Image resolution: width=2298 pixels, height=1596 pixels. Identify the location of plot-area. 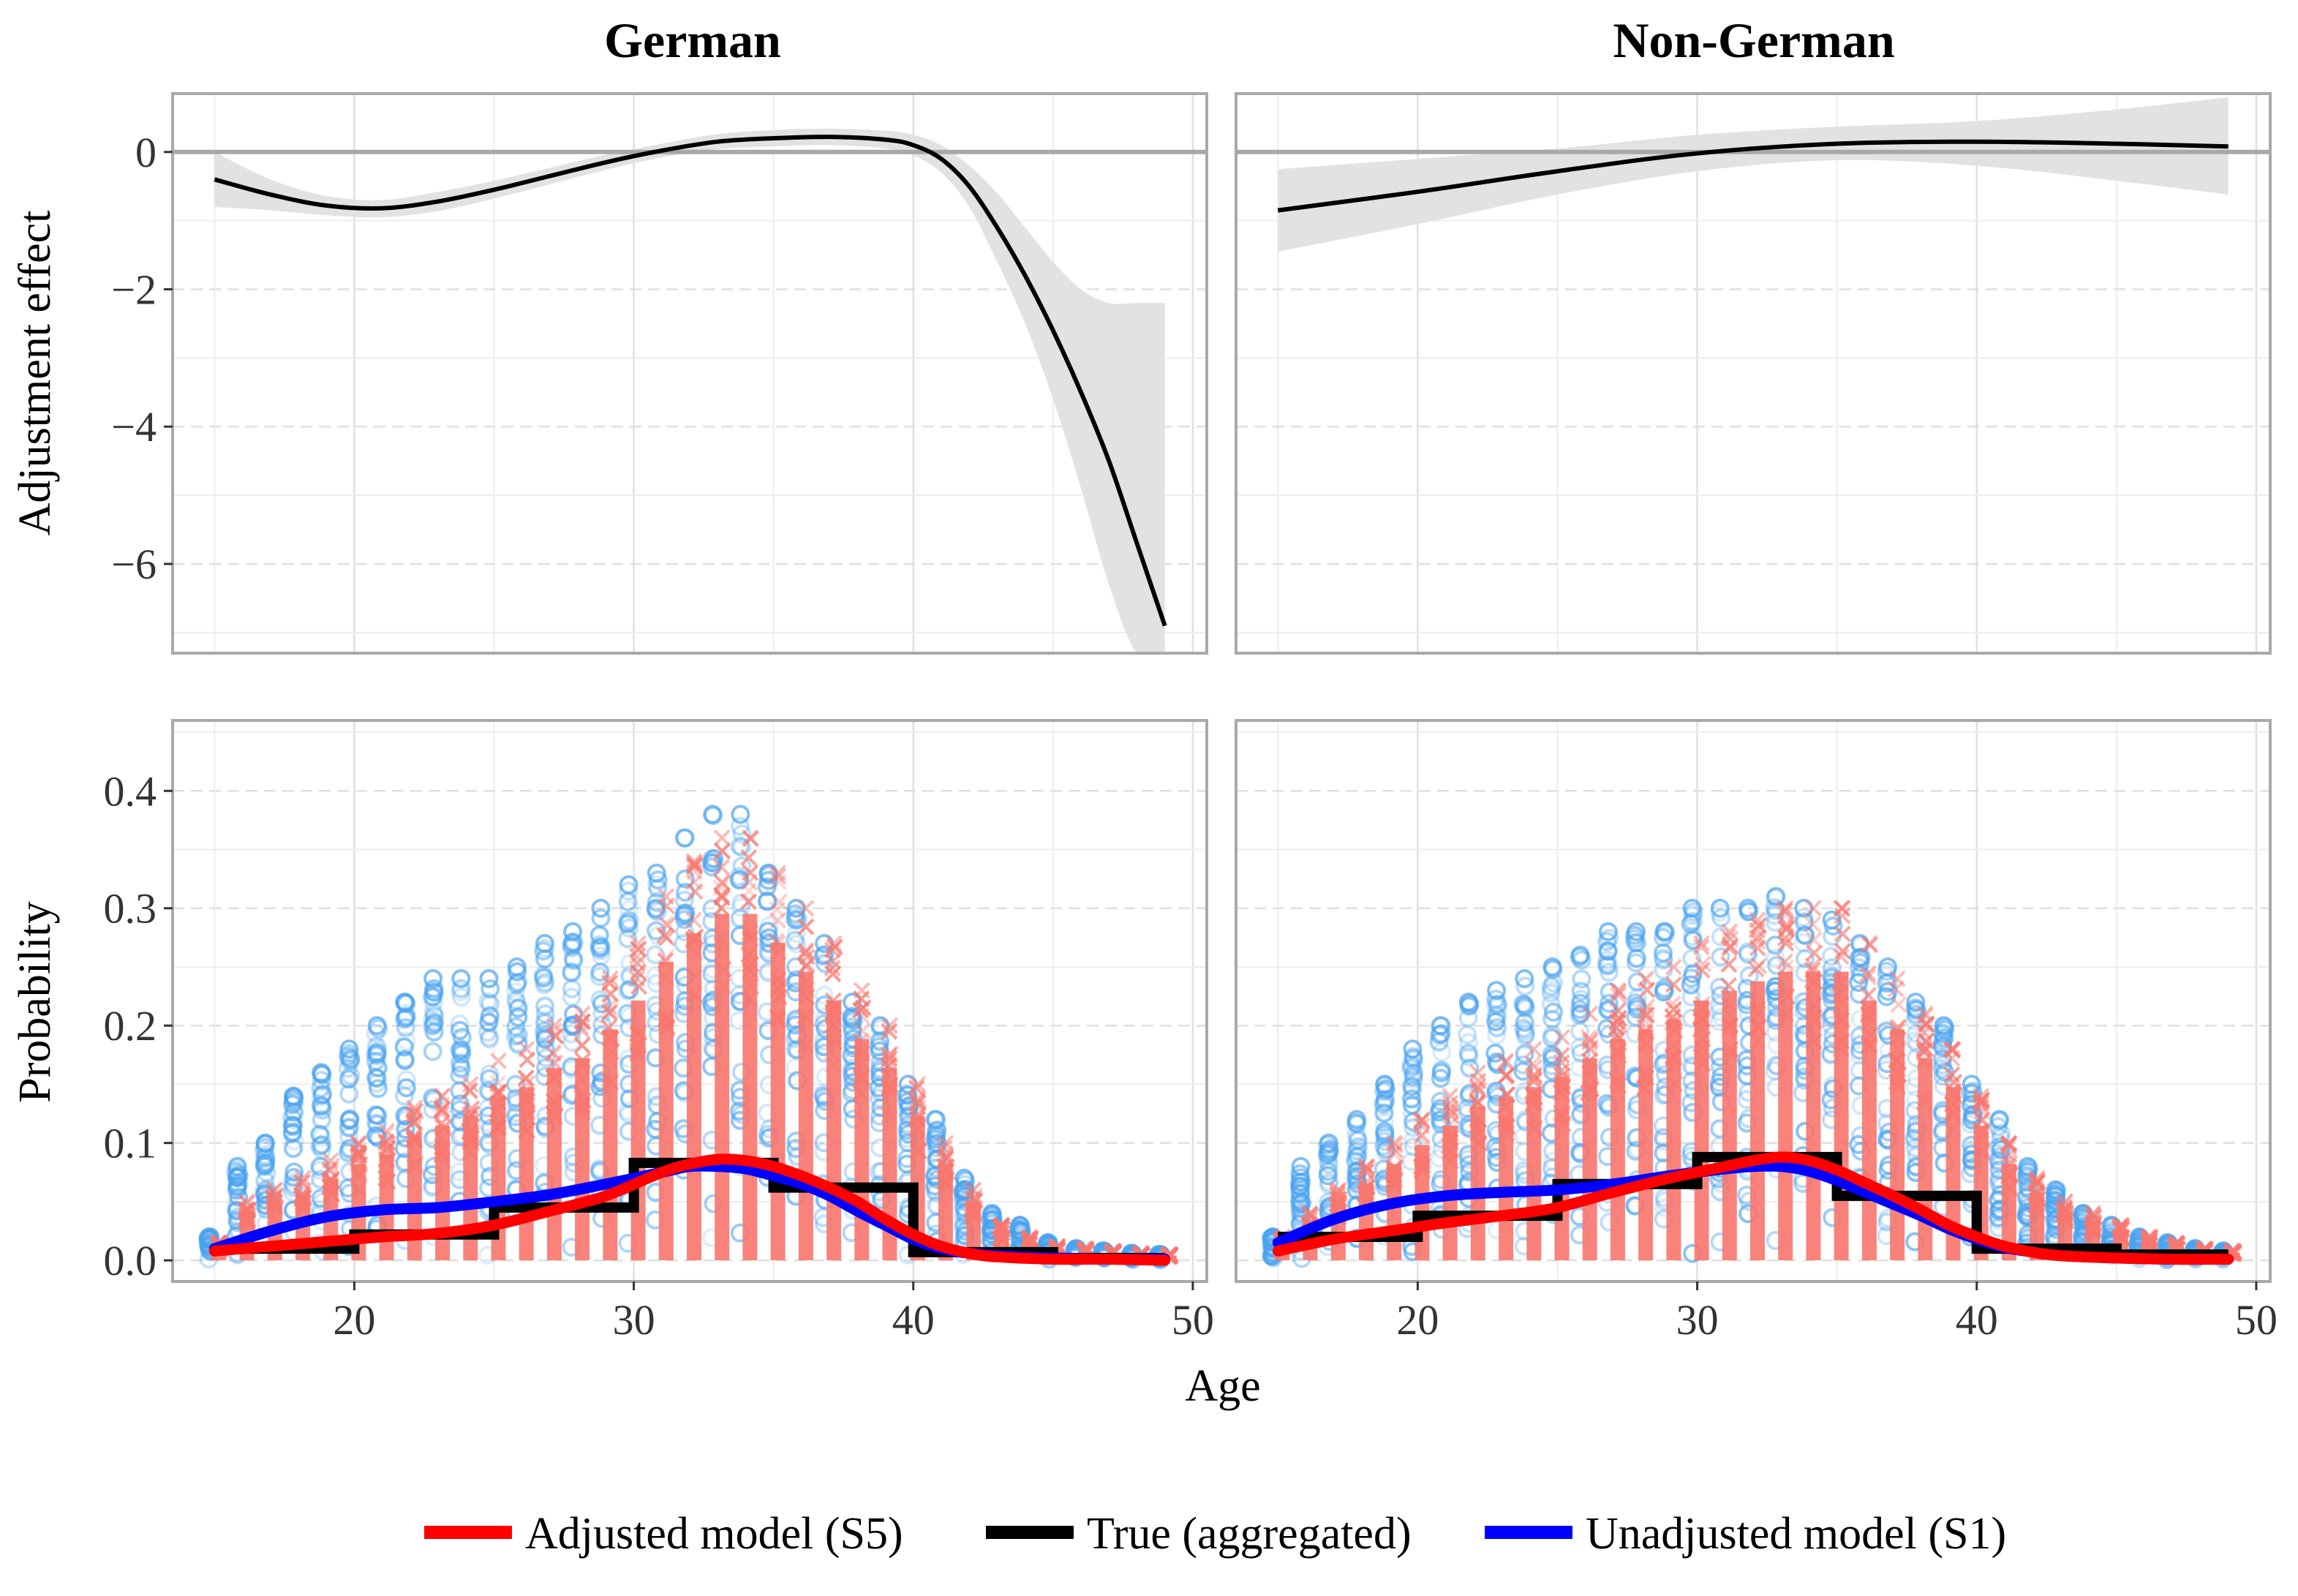
(1753, 1078).